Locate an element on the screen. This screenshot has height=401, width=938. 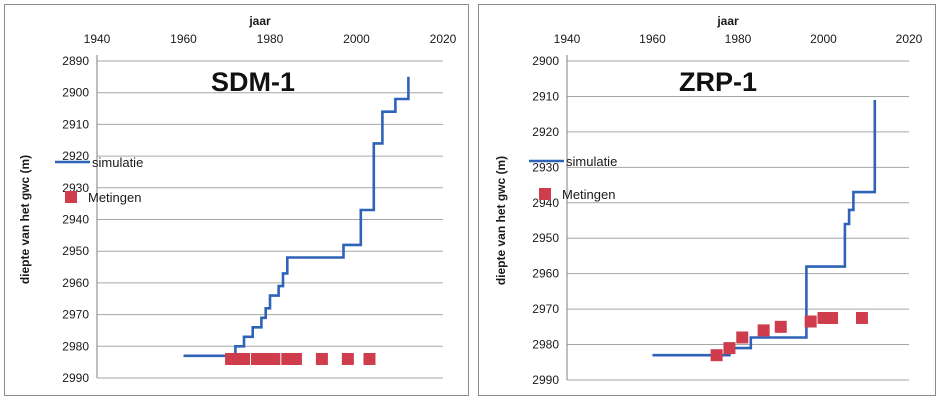
y-tick-label: 2940 is located at coordinates (75, 220).